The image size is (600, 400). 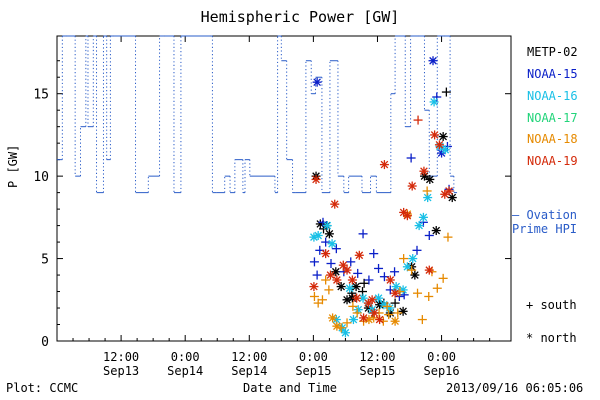 What do you see at coordinates (545, 229) in the screenshot?
I see `legend-ovation-line2: Prime HPI` at bounding box center [545, 229].